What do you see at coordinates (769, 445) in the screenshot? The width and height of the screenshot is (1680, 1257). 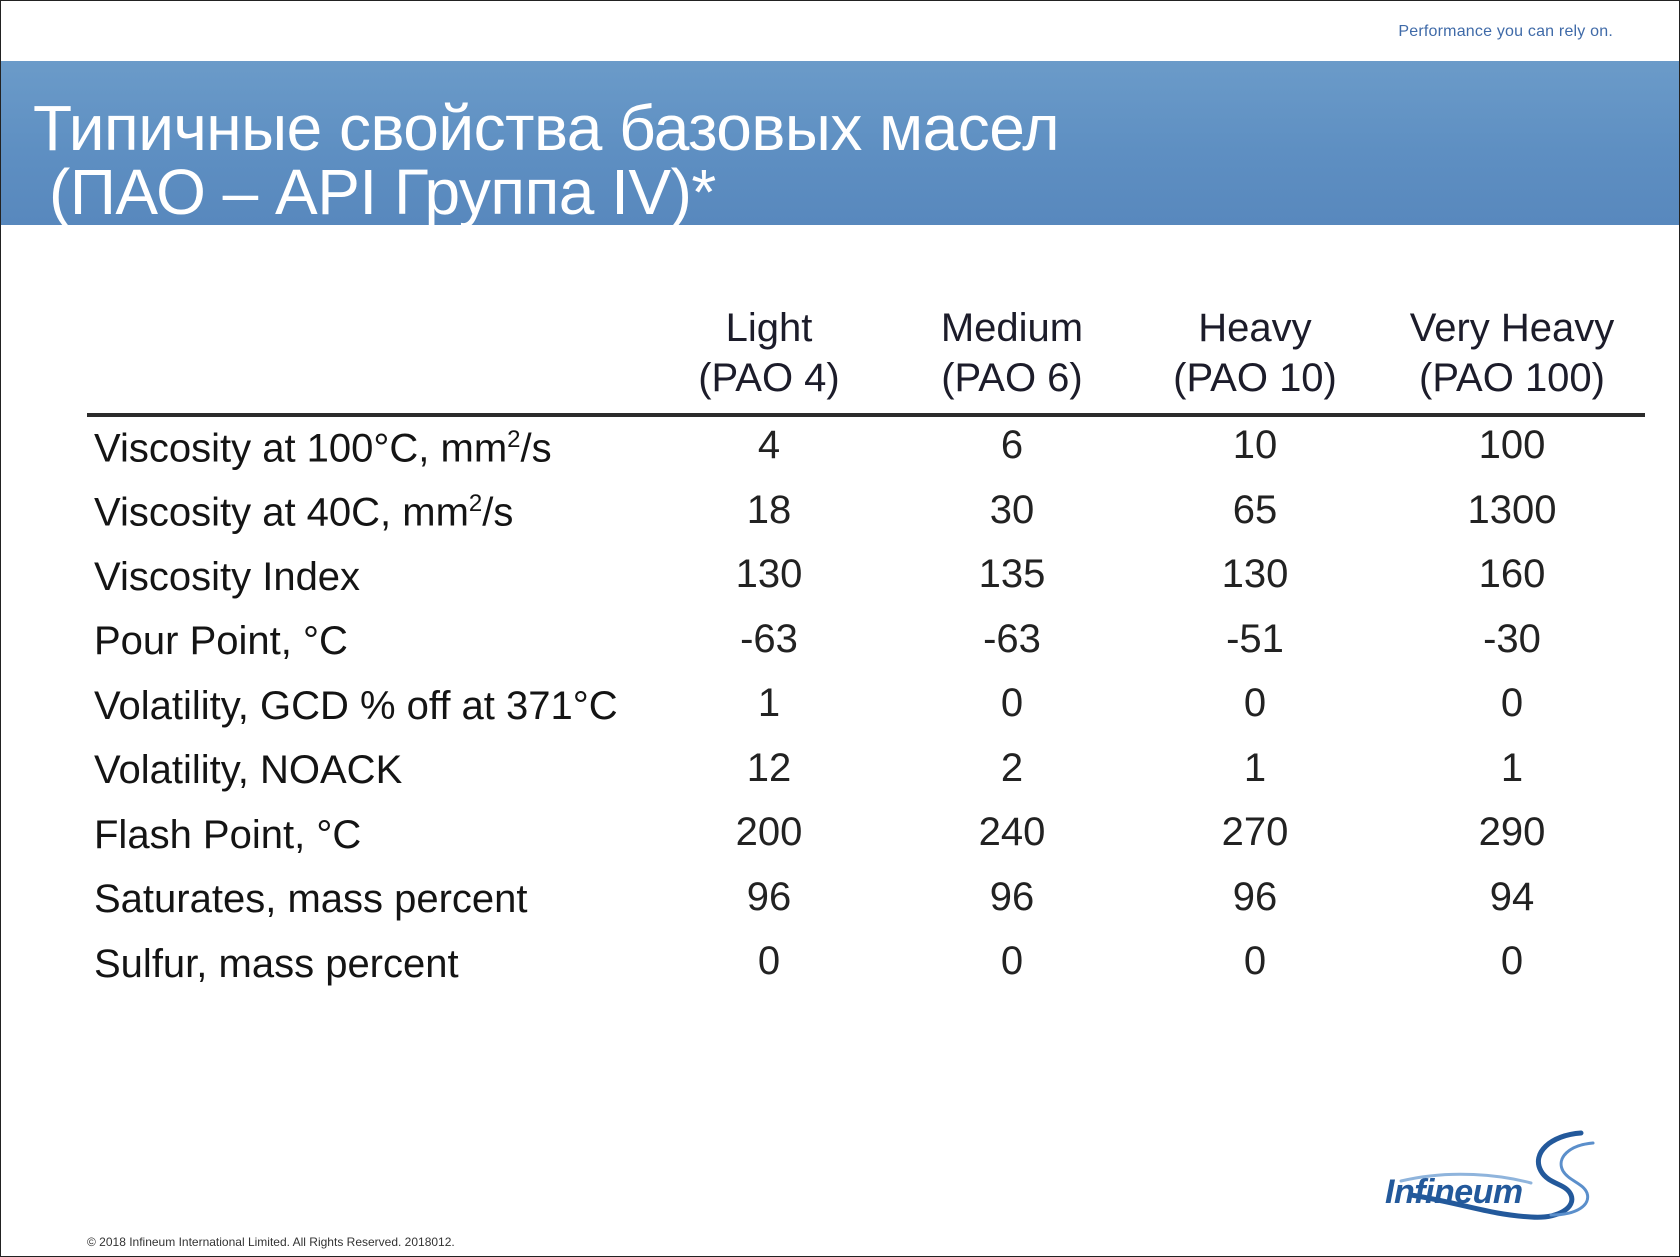 I see `table-cell: 4` at bounding box center [769, 445].